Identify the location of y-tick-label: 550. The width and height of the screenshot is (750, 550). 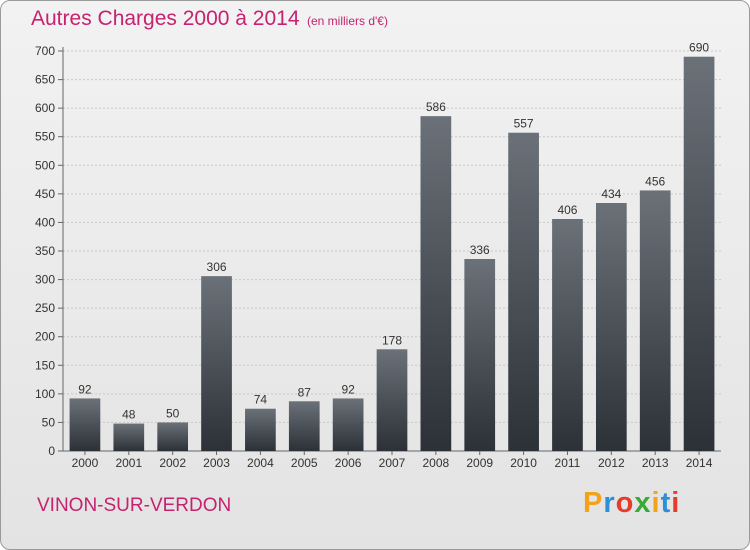
(45, 137).